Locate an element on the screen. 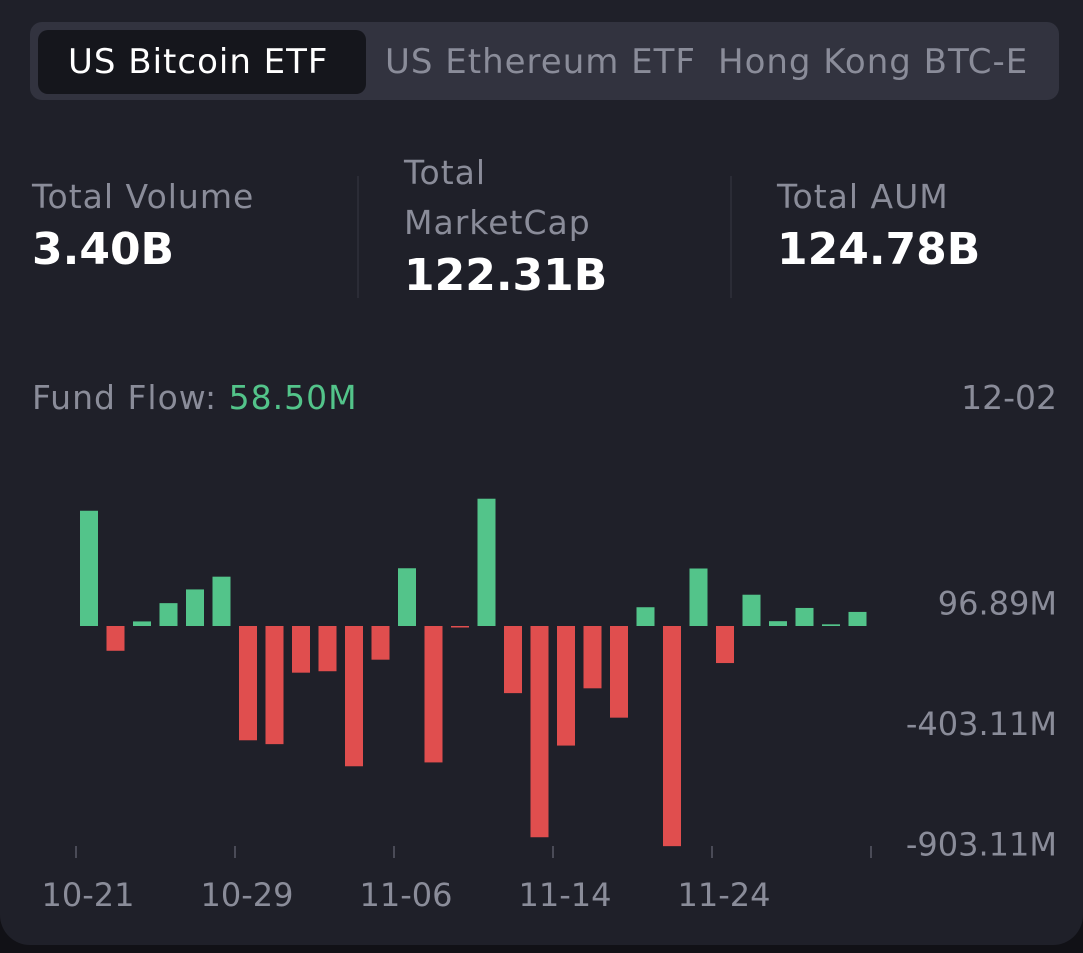 The height and width of the screenshot is (953, 1083). x-tick-label: 11-14 is located at coordinates (565, 895).